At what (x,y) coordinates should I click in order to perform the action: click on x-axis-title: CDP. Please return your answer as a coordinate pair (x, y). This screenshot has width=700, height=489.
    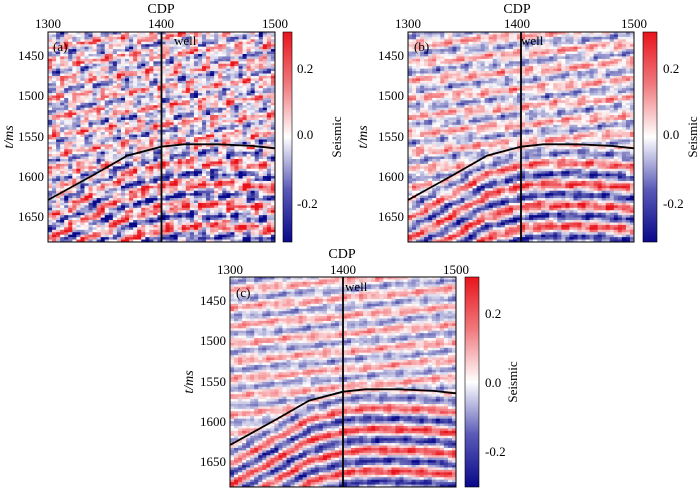
    Looking at the image, I should click on (516, 9).